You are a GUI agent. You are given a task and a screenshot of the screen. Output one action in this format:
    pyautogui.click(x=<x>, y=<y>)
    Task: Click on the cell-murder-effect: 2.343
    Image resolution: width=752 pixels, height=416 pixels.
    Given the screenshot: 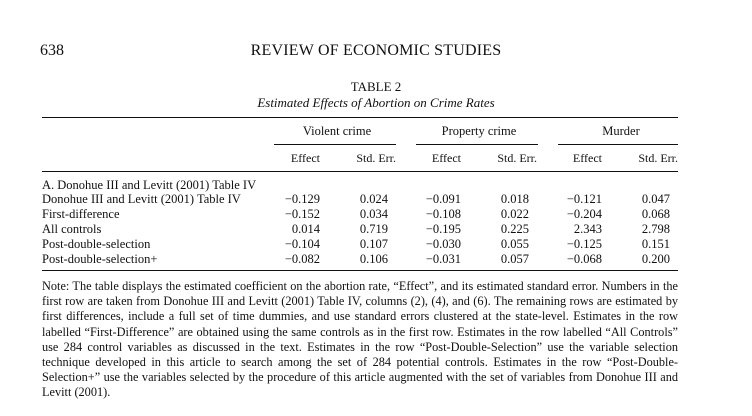 What is the action you would take?
    pyautogui.click(x=587, y=229)
    